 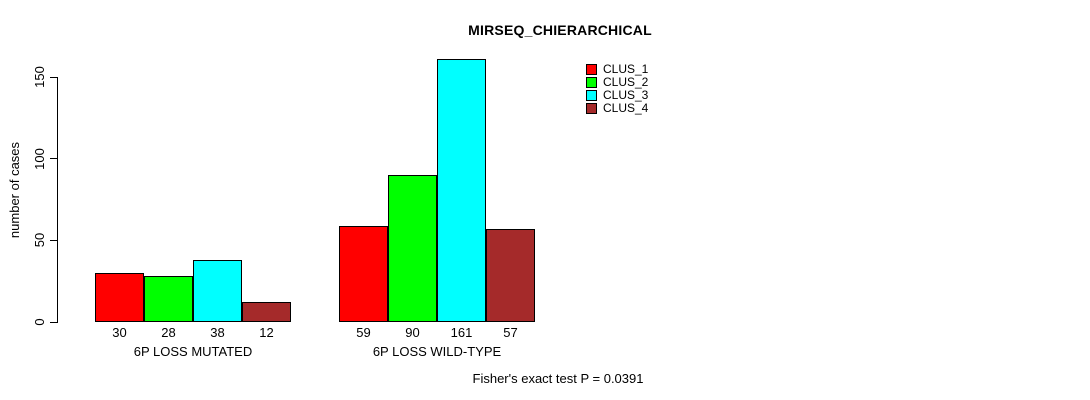 I want to click on chart-title: MIRSEQ_CHIERARCHICAL, so click(x=560, y=30).